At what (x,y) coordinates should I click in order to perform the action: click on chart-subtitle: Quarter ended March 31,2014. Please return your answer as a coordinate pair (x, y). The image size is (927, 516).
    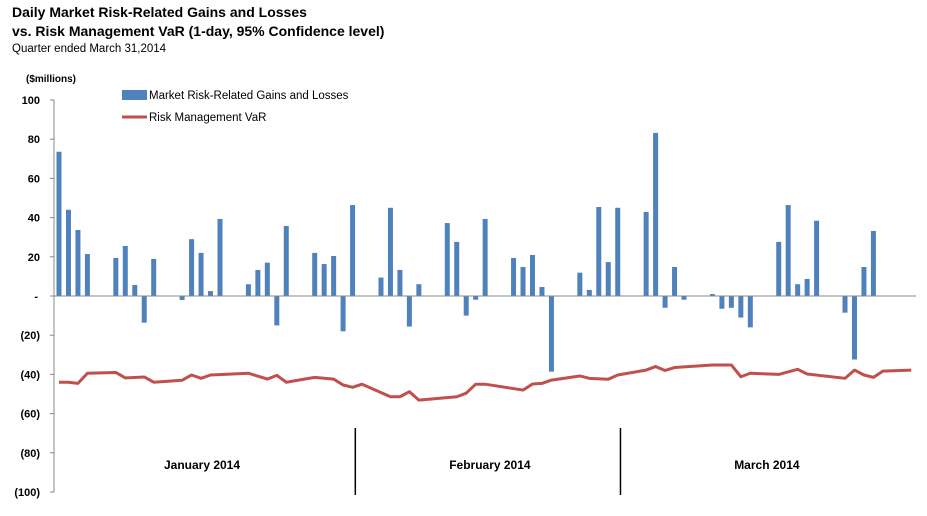
    Looking at the image, I should click on (89, 49).